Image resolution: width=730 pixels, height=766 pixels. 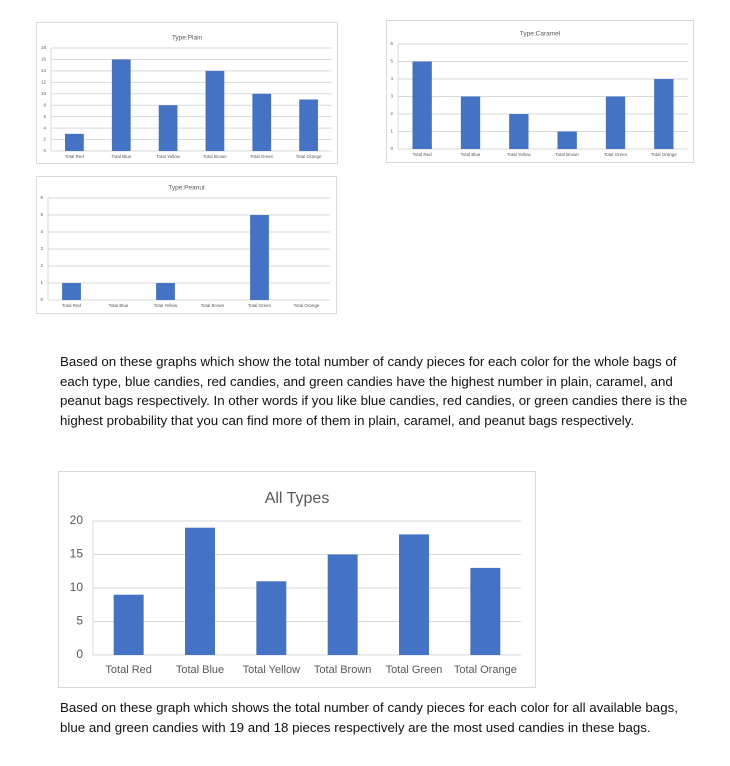 I want to click on y-tick-label: 12, so click(x=44, y=82).